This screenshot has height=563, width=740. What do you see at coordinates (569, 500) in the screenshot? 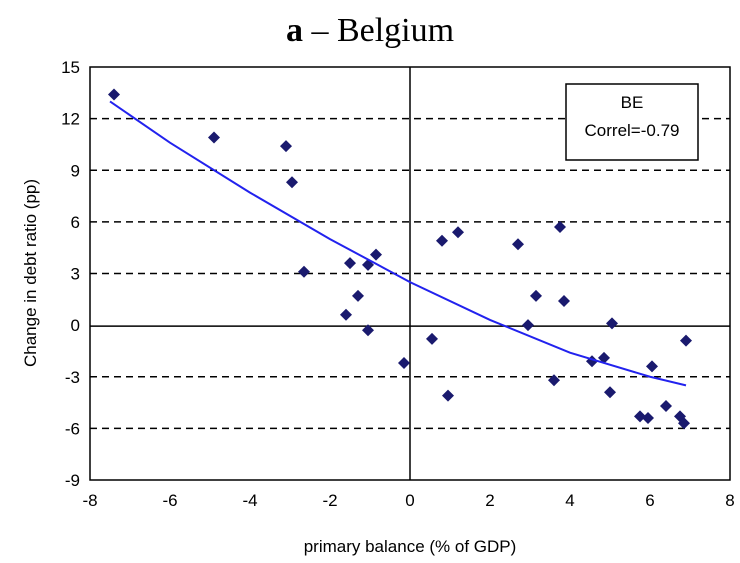
I see `x-tick-label: 4` at bounding box center [569, 500].